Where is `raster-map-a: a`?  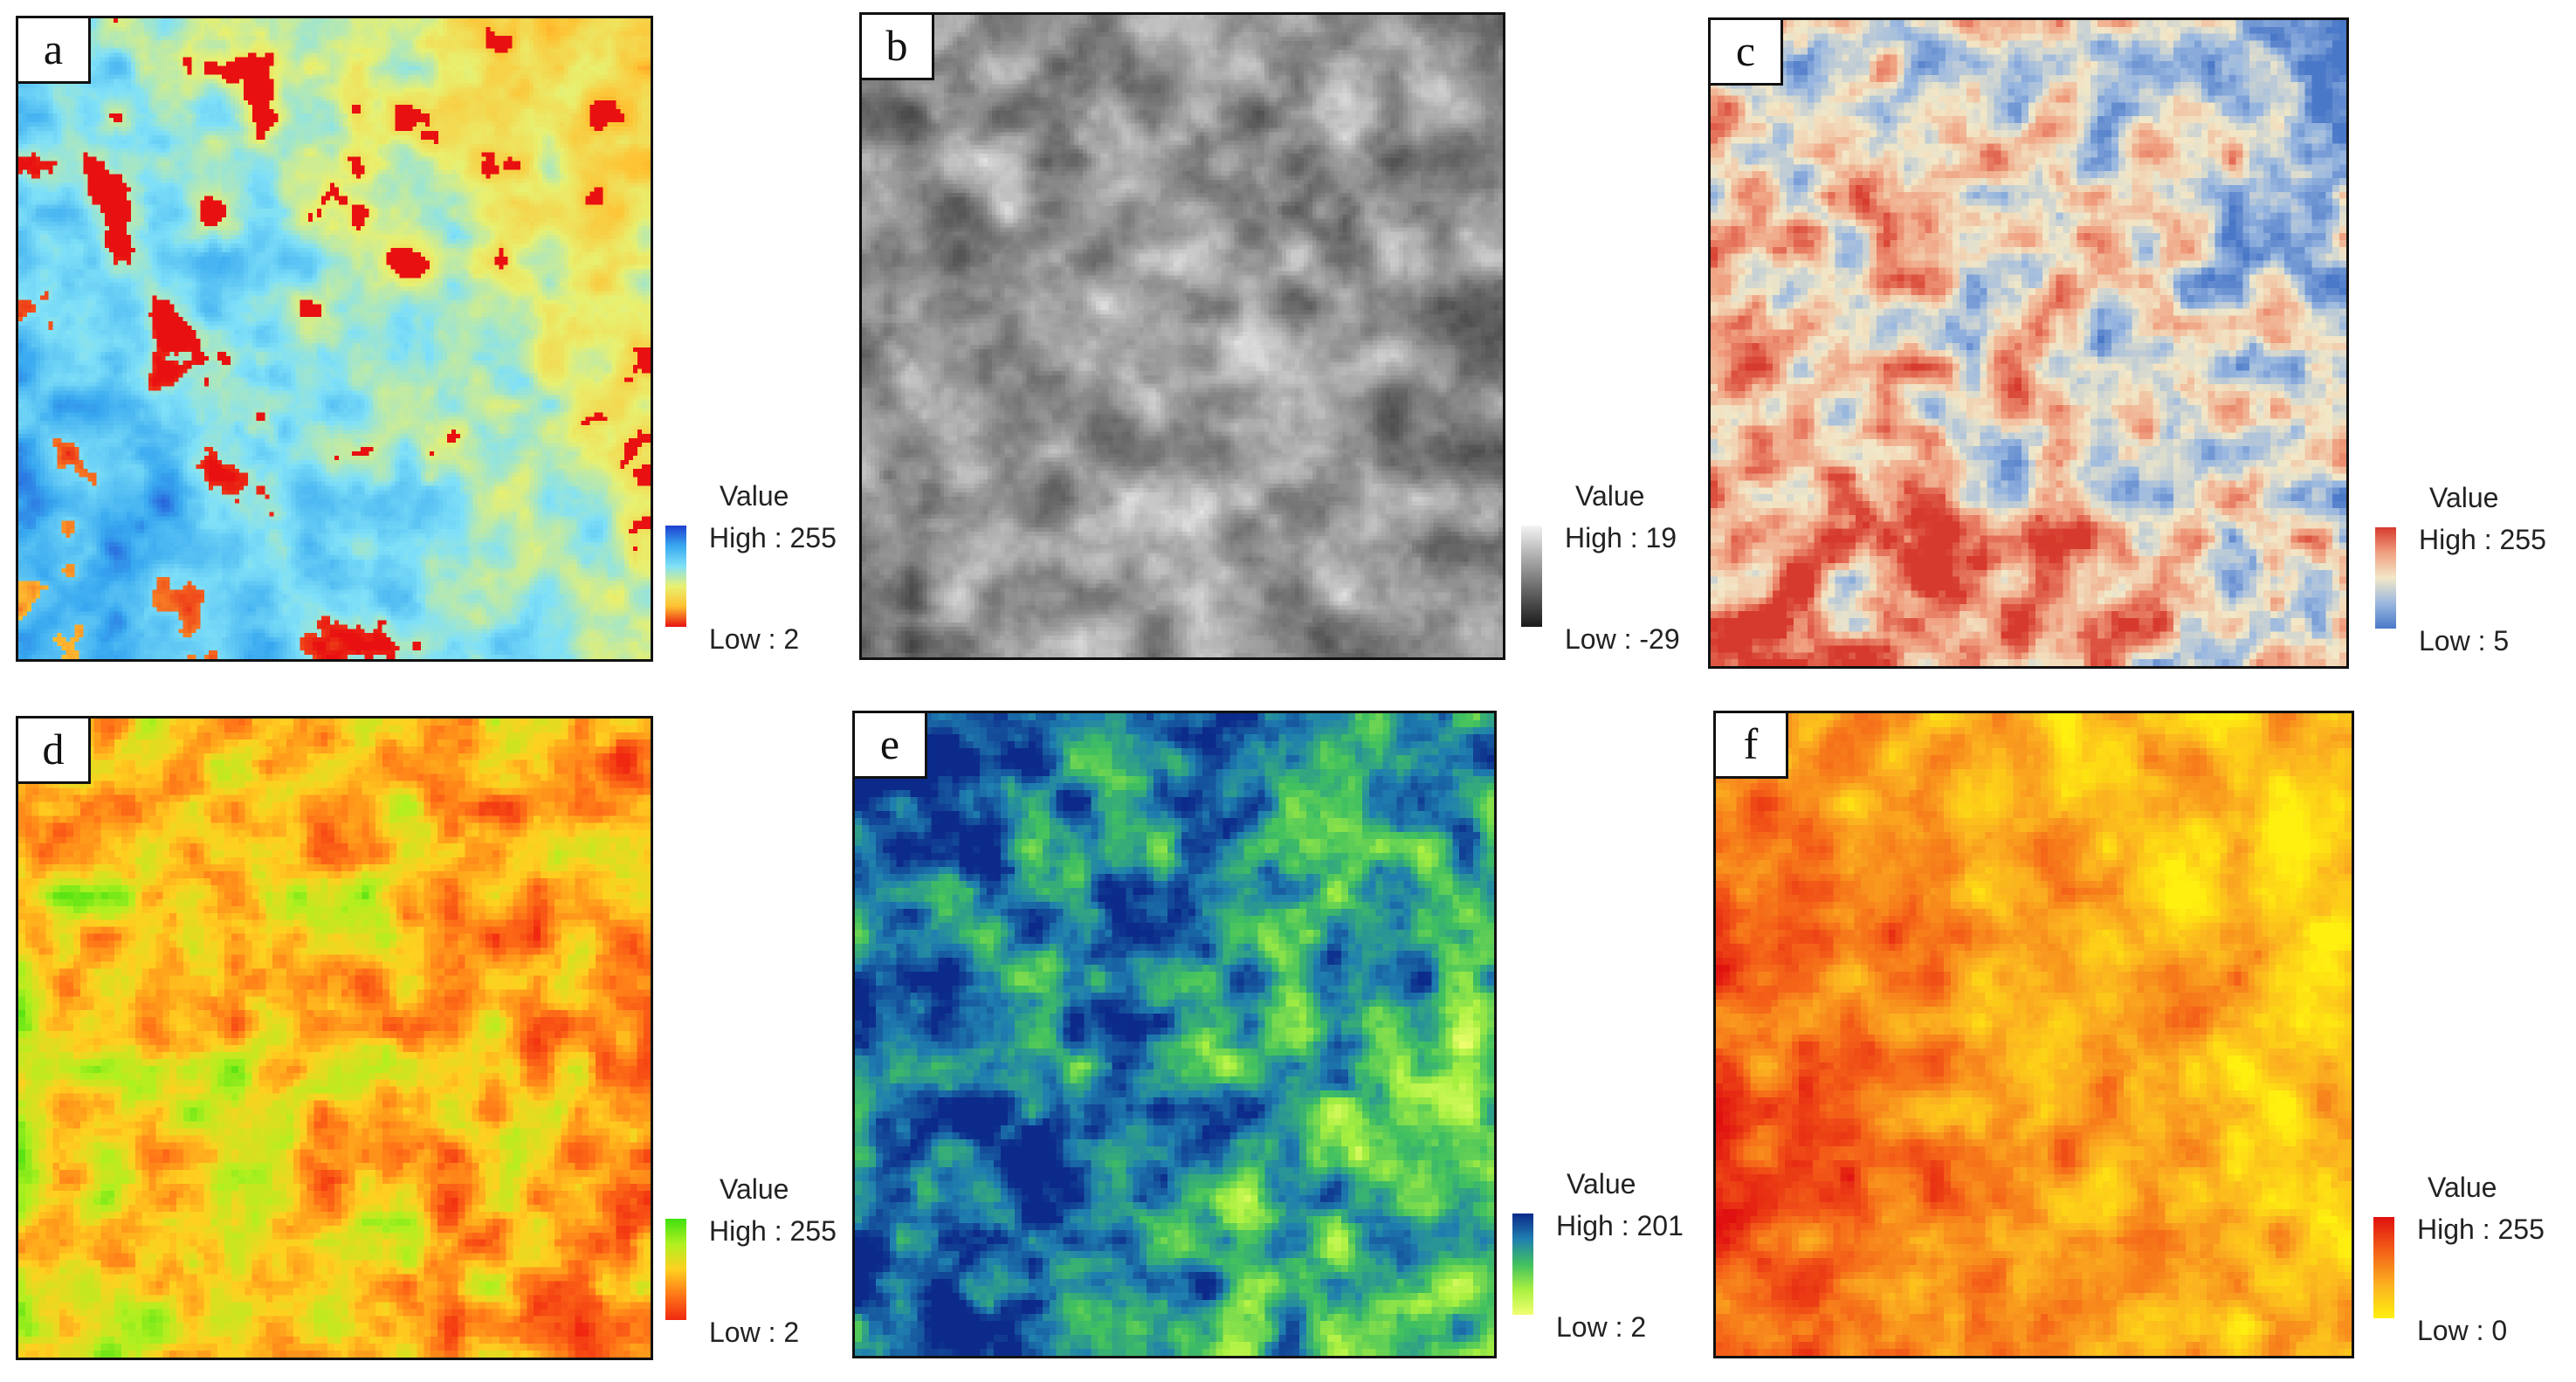 raster-map-a: a is located at coordinates (334, 339).